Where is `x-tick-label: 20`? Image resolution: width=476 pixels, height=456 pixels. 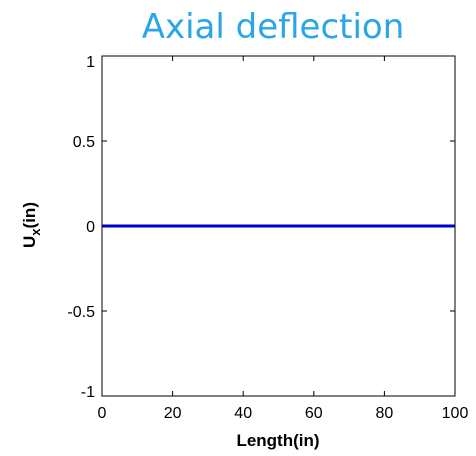 x-tick-label: 20 is located at coordinates (173, 413).